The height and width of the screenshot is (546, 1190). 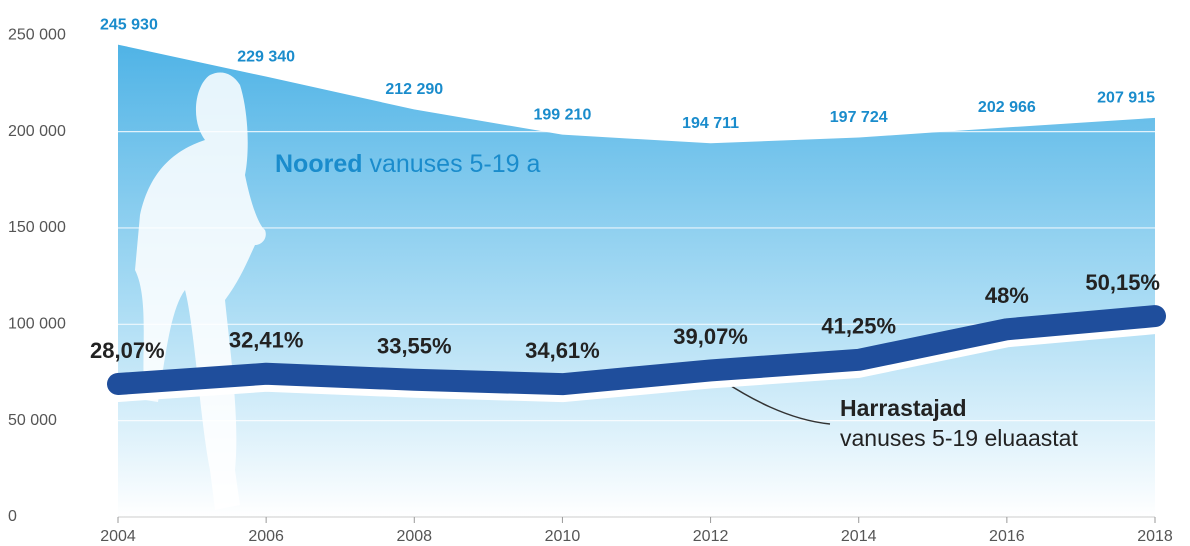 What do you see at coordinates (414, 89) in the screenshot?
I see `value-label: 212 290` at bounding box center [414, 89].